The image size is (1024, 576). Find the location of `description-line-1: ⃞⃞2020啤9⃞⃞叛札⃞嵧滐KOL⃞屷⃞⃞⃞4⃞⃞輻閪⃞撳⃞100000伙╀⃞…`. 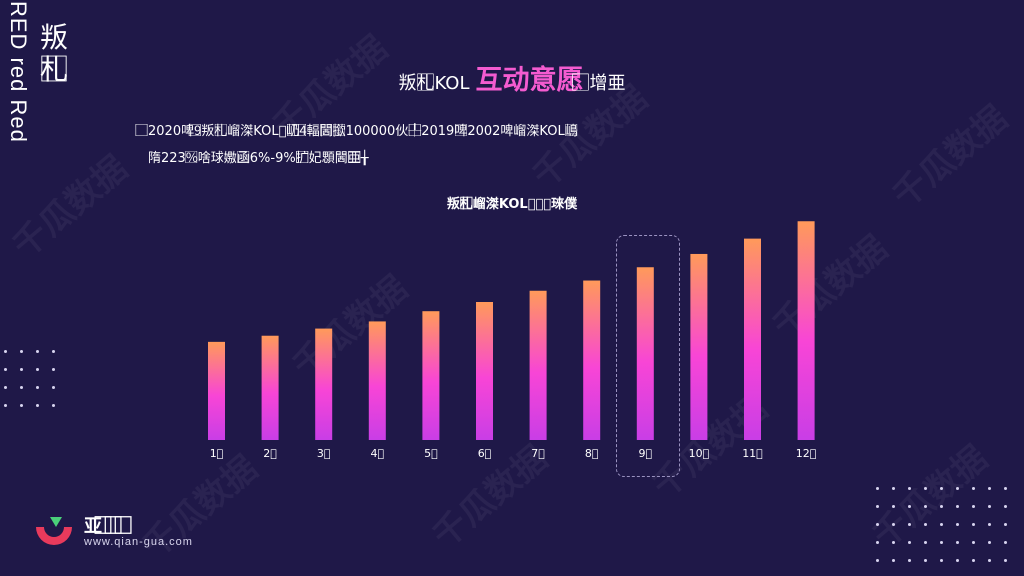

description-line-1: ⃞⃞2020啤9⃞⃞叛札⃞嵧滐KOL⃞屷⃞⃞⃞4⃞⃞輻閪⃞撳⃞100000伙╀⃞… is located at coordinates (363, 131).